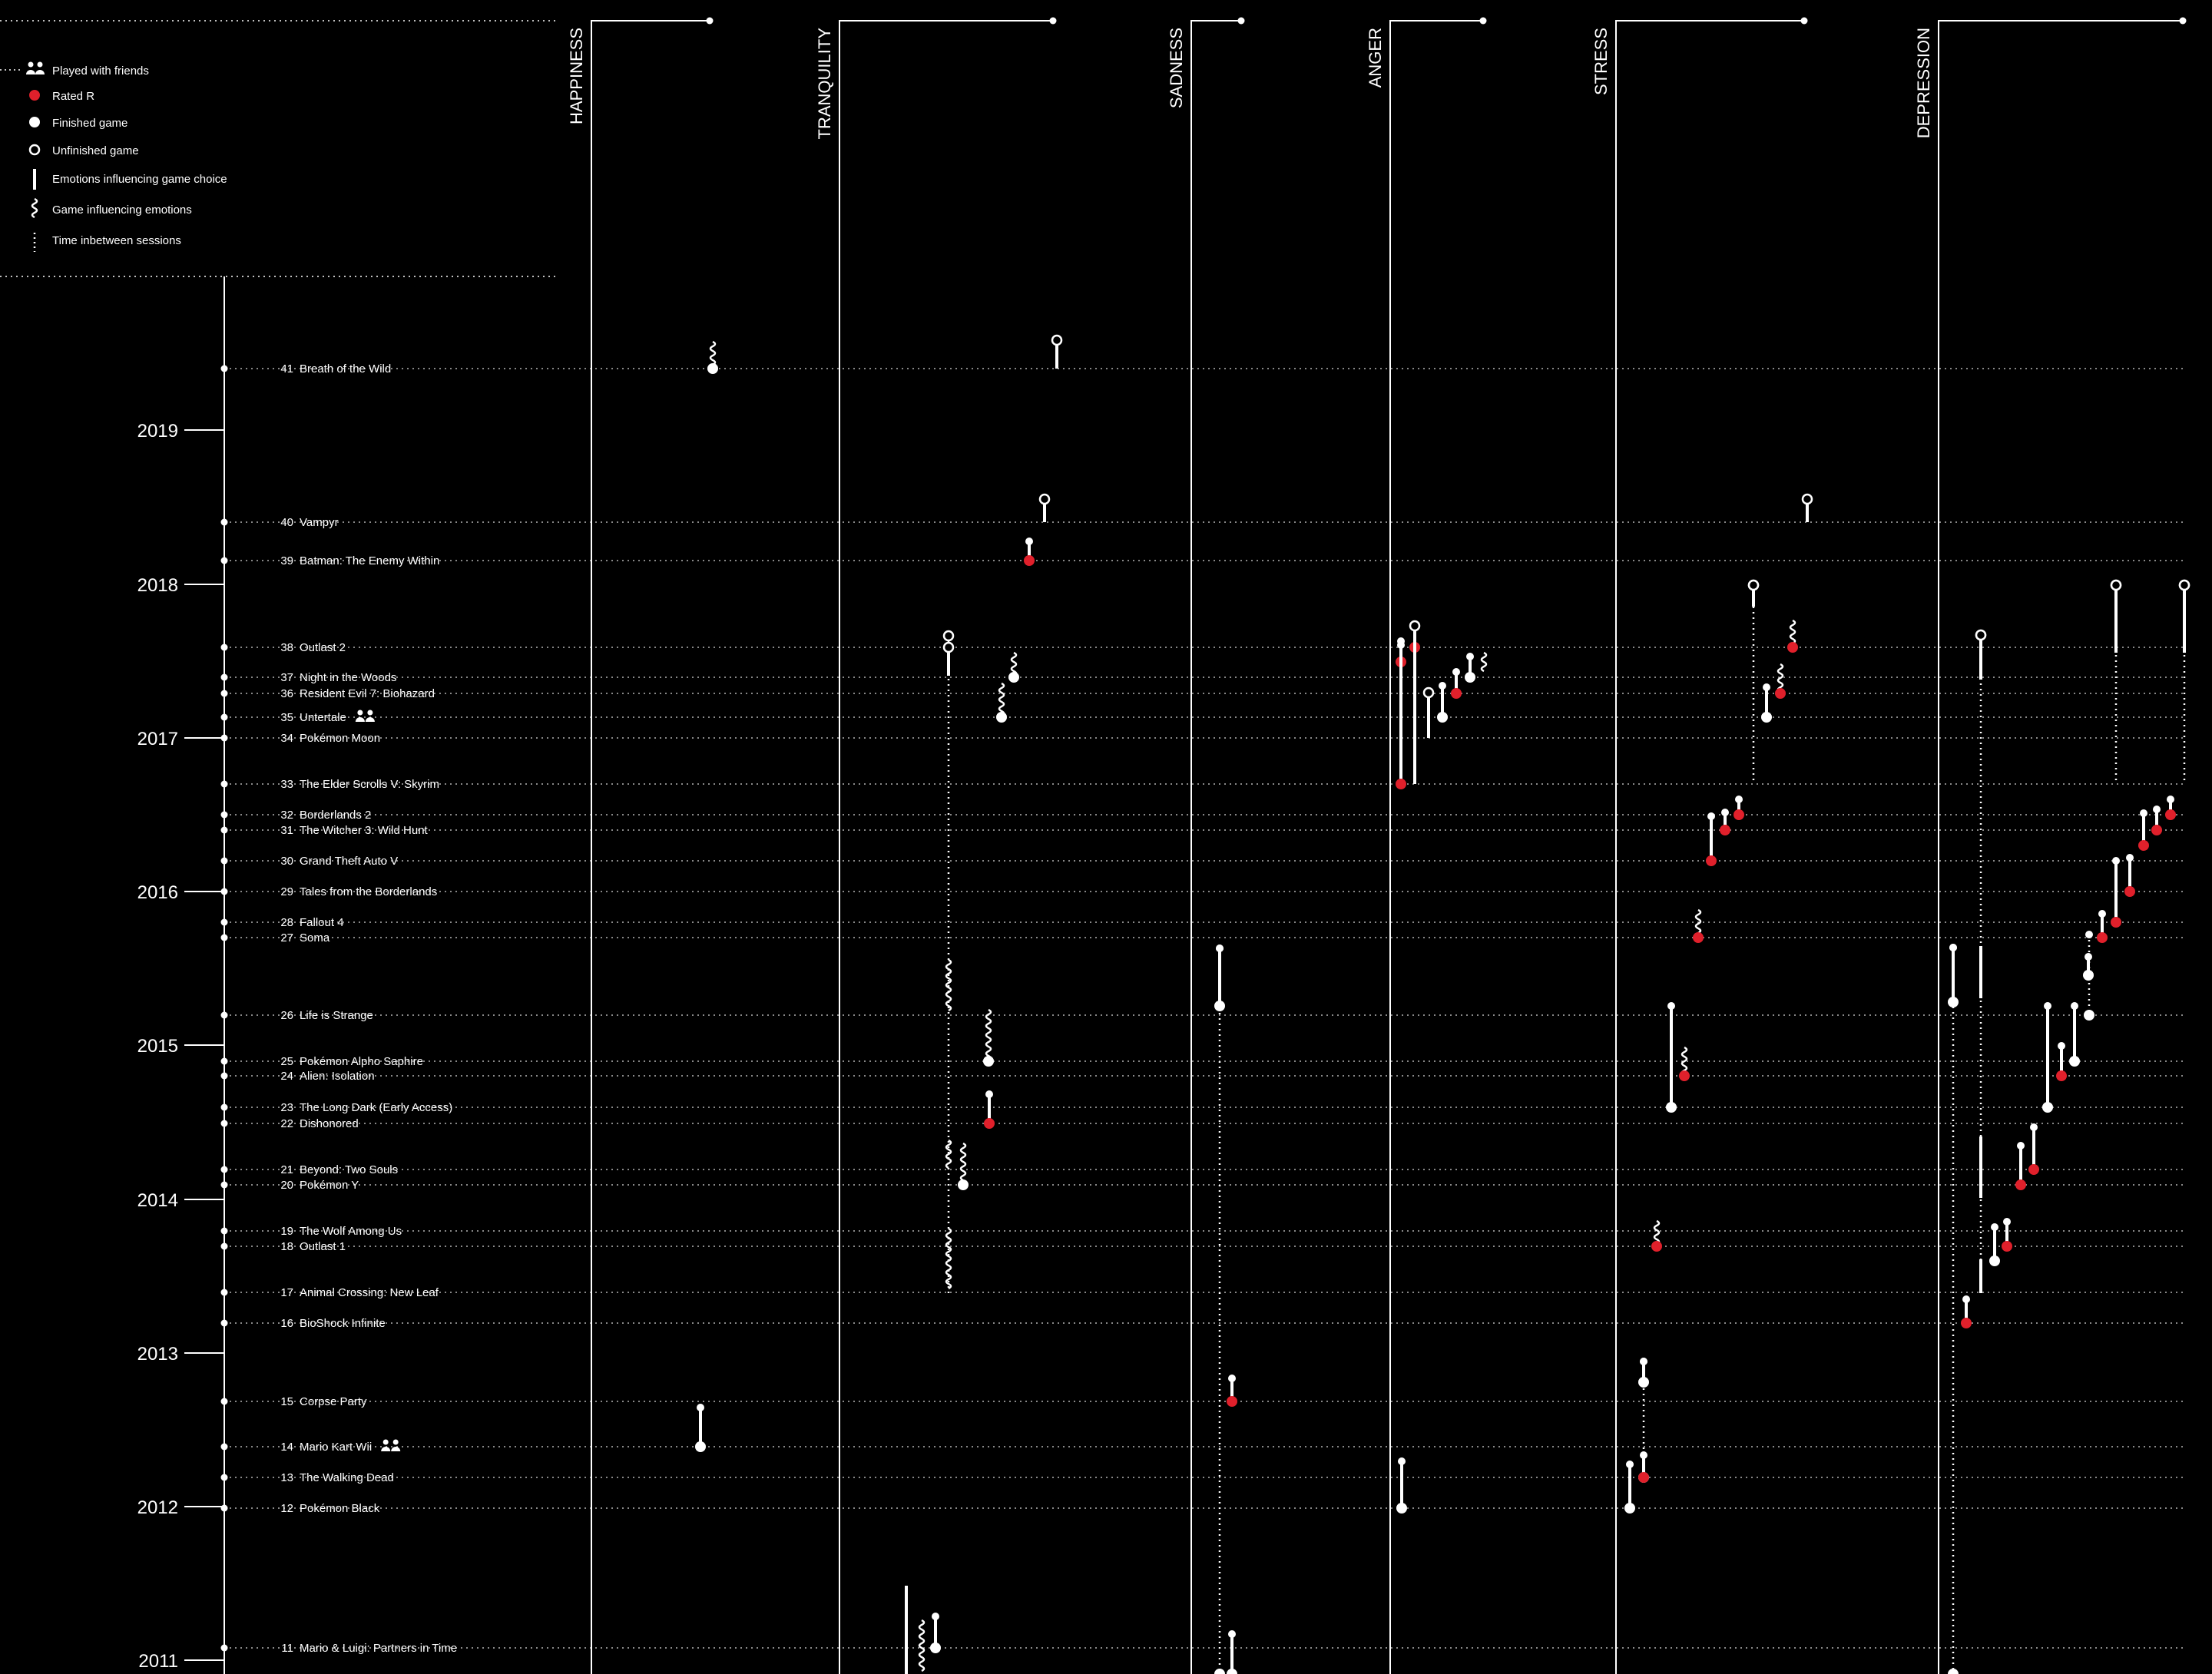 The width and height of the screenshot is (2212, 1674). I want to click on game-number: 27, so click(287, 938).